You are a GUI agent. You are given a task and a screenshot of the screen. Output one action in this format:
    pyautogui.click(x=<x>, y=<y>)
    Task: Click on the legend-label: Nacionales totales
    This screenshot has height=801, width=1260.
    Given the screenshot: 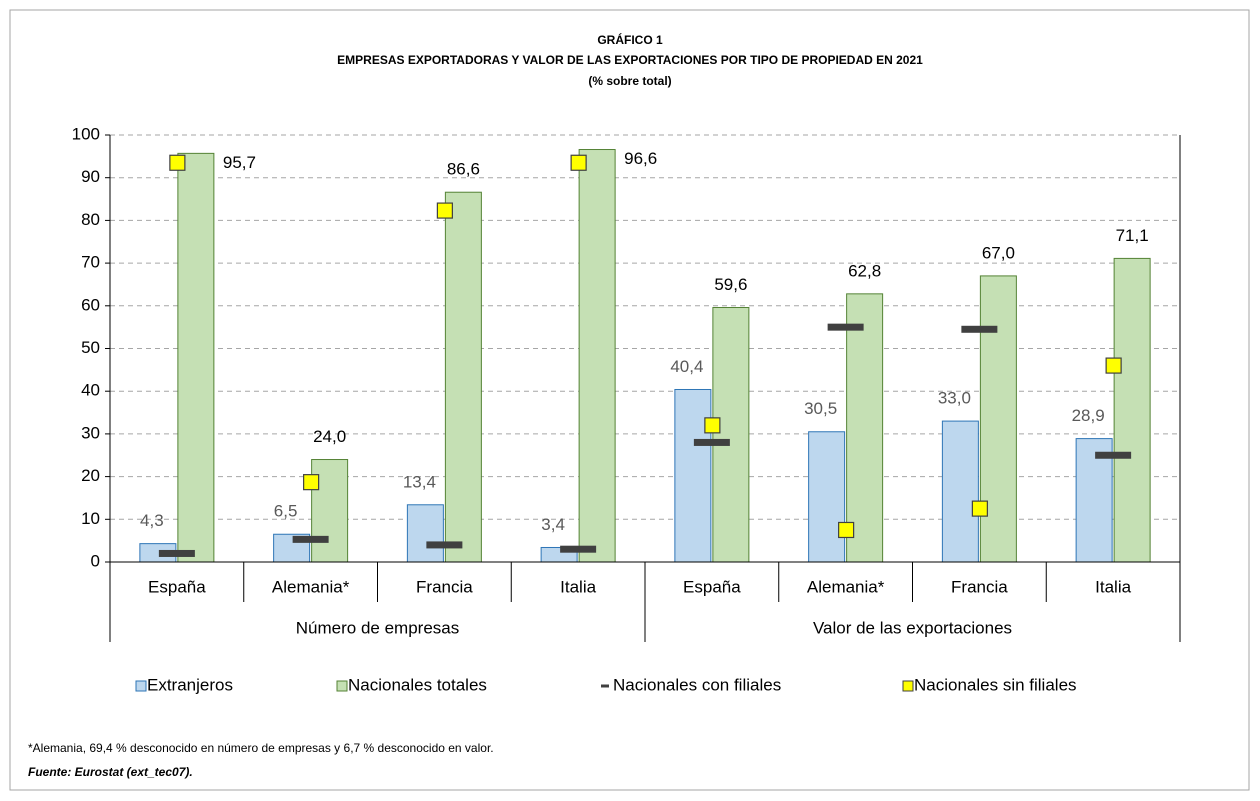 What is the action you would take?
    pyautogui.click(x=417, y=684)
    